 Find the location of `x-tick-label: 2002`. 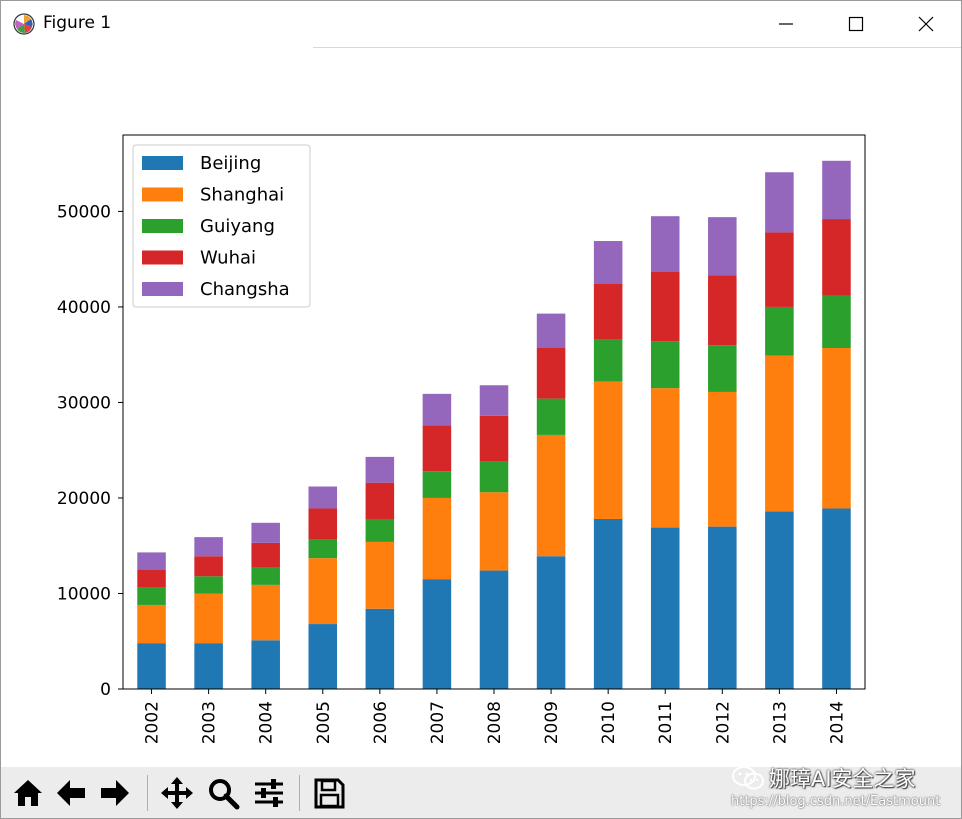

x-tick-label: 2002 is located at coordinates (153, 722).